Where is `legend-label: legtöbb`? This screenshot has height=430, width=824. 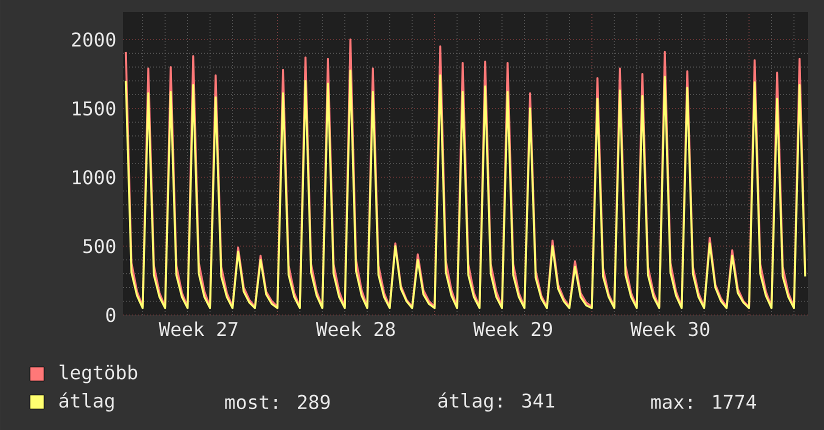
legend-label: legtöbb is located at coordinates (99, 374).